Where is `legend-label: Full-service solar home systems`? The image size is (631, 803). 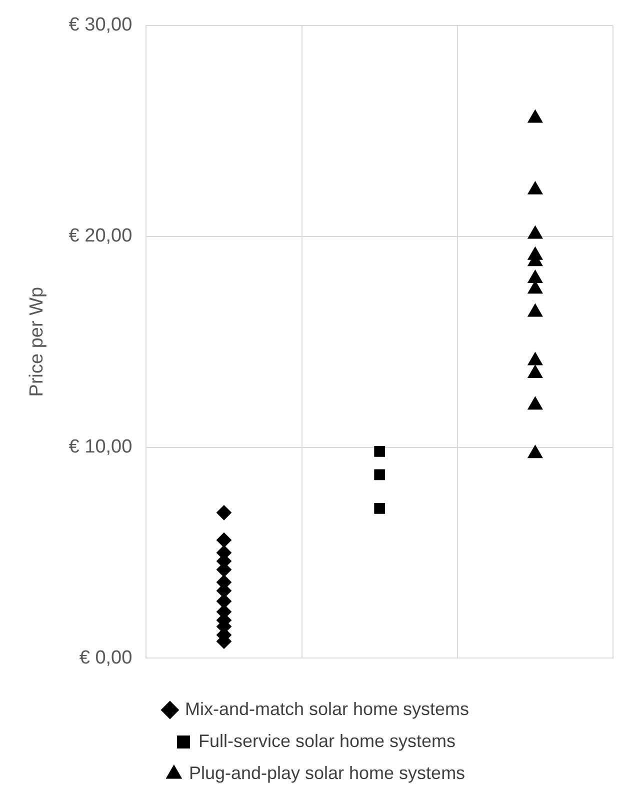
legend-label: Full-service solar home systems is located at coordinates (327, 740).